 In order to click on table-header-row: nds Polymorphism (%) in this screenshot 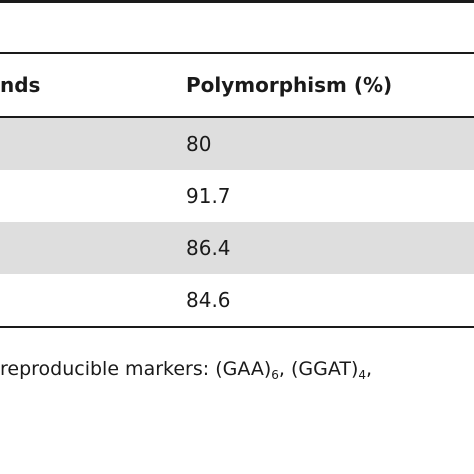, I will do `click(237, 85)`.